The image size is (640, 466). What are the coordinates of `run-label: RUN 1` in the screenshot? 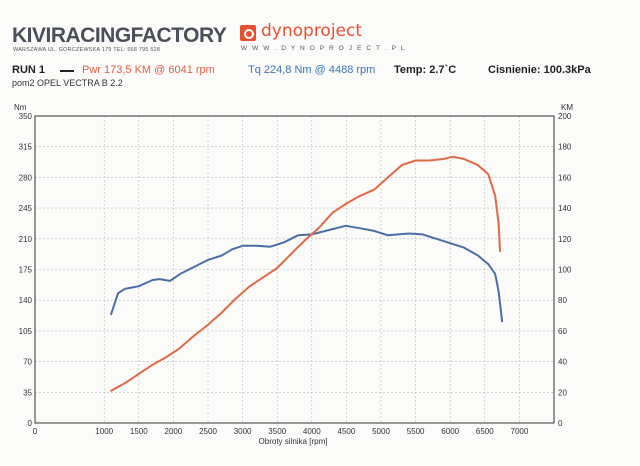 It's located at (29, 70).